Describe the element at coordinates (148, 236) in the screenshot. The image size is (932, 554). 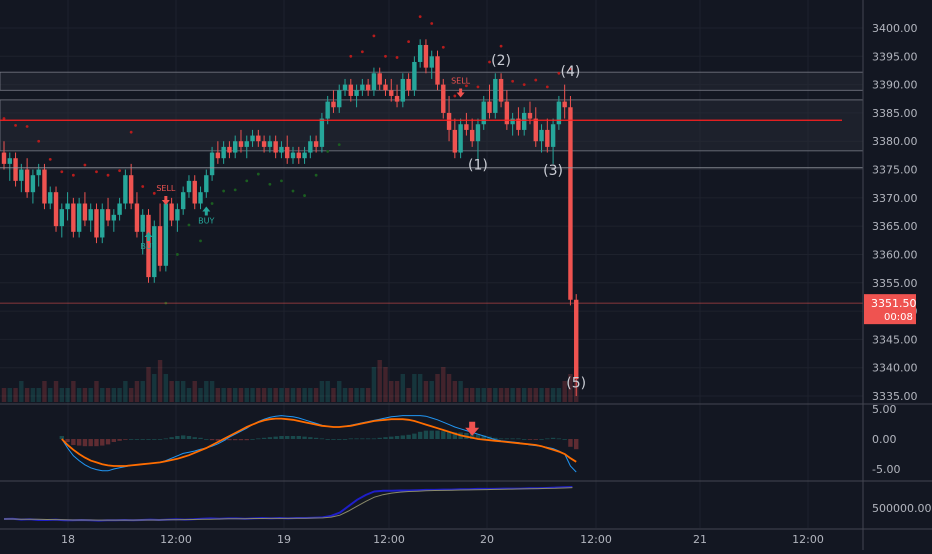
I see `buy-arrow-icon` at that location.